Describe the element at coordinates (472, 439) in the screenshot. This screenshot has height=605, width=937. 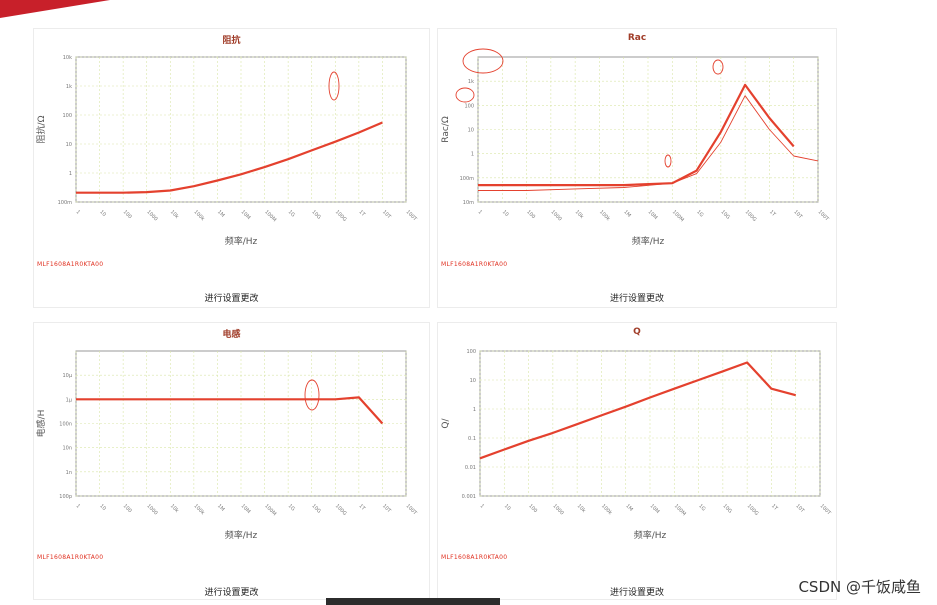
I see `y-tick-label: 0.1` at that location.